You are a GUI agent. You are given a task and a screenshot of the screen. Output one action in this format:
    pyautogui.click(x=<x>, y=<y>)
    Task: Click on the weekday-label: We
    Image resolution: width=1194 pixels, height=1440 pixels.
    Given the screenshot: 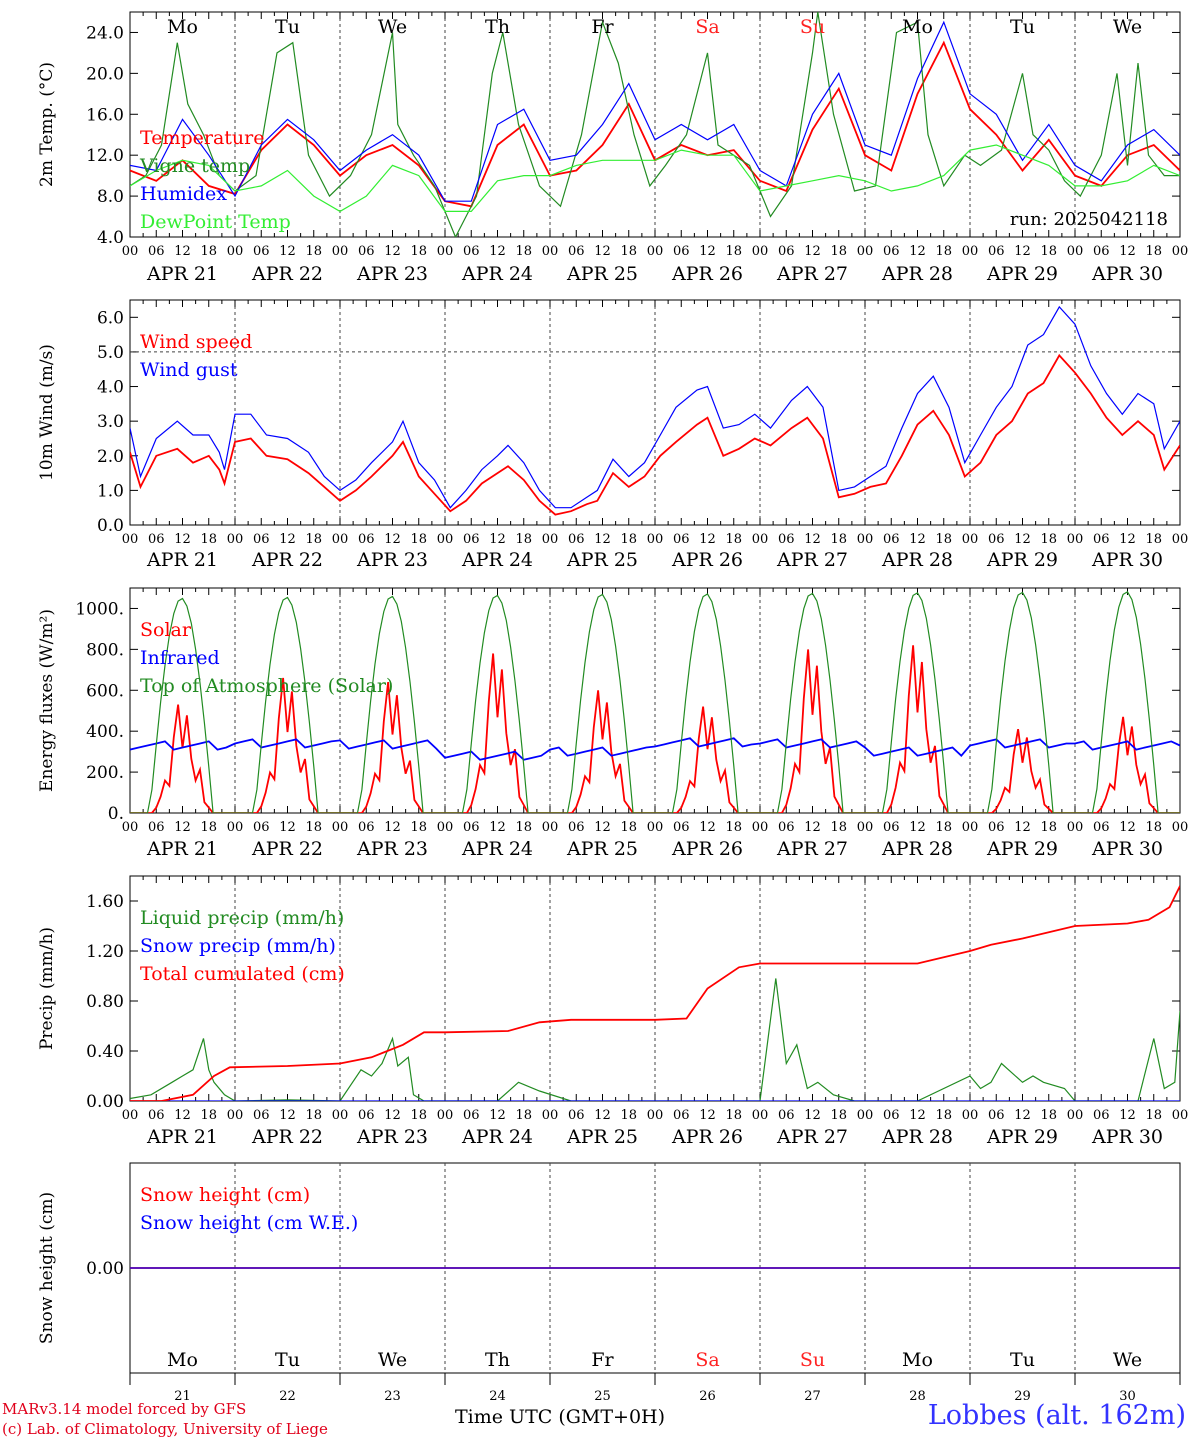 What is the action you would take?
    pyautogui.click(x=1127, y=27)
    